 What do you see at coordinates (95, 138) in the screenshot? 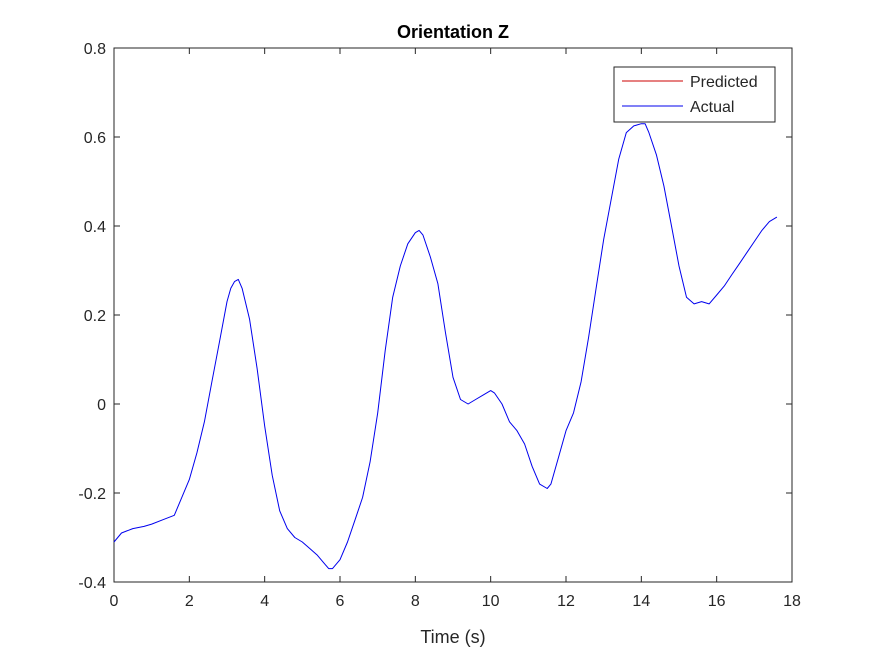
I see `y-tick-label: 0.6` at bounding box center [95, 138].